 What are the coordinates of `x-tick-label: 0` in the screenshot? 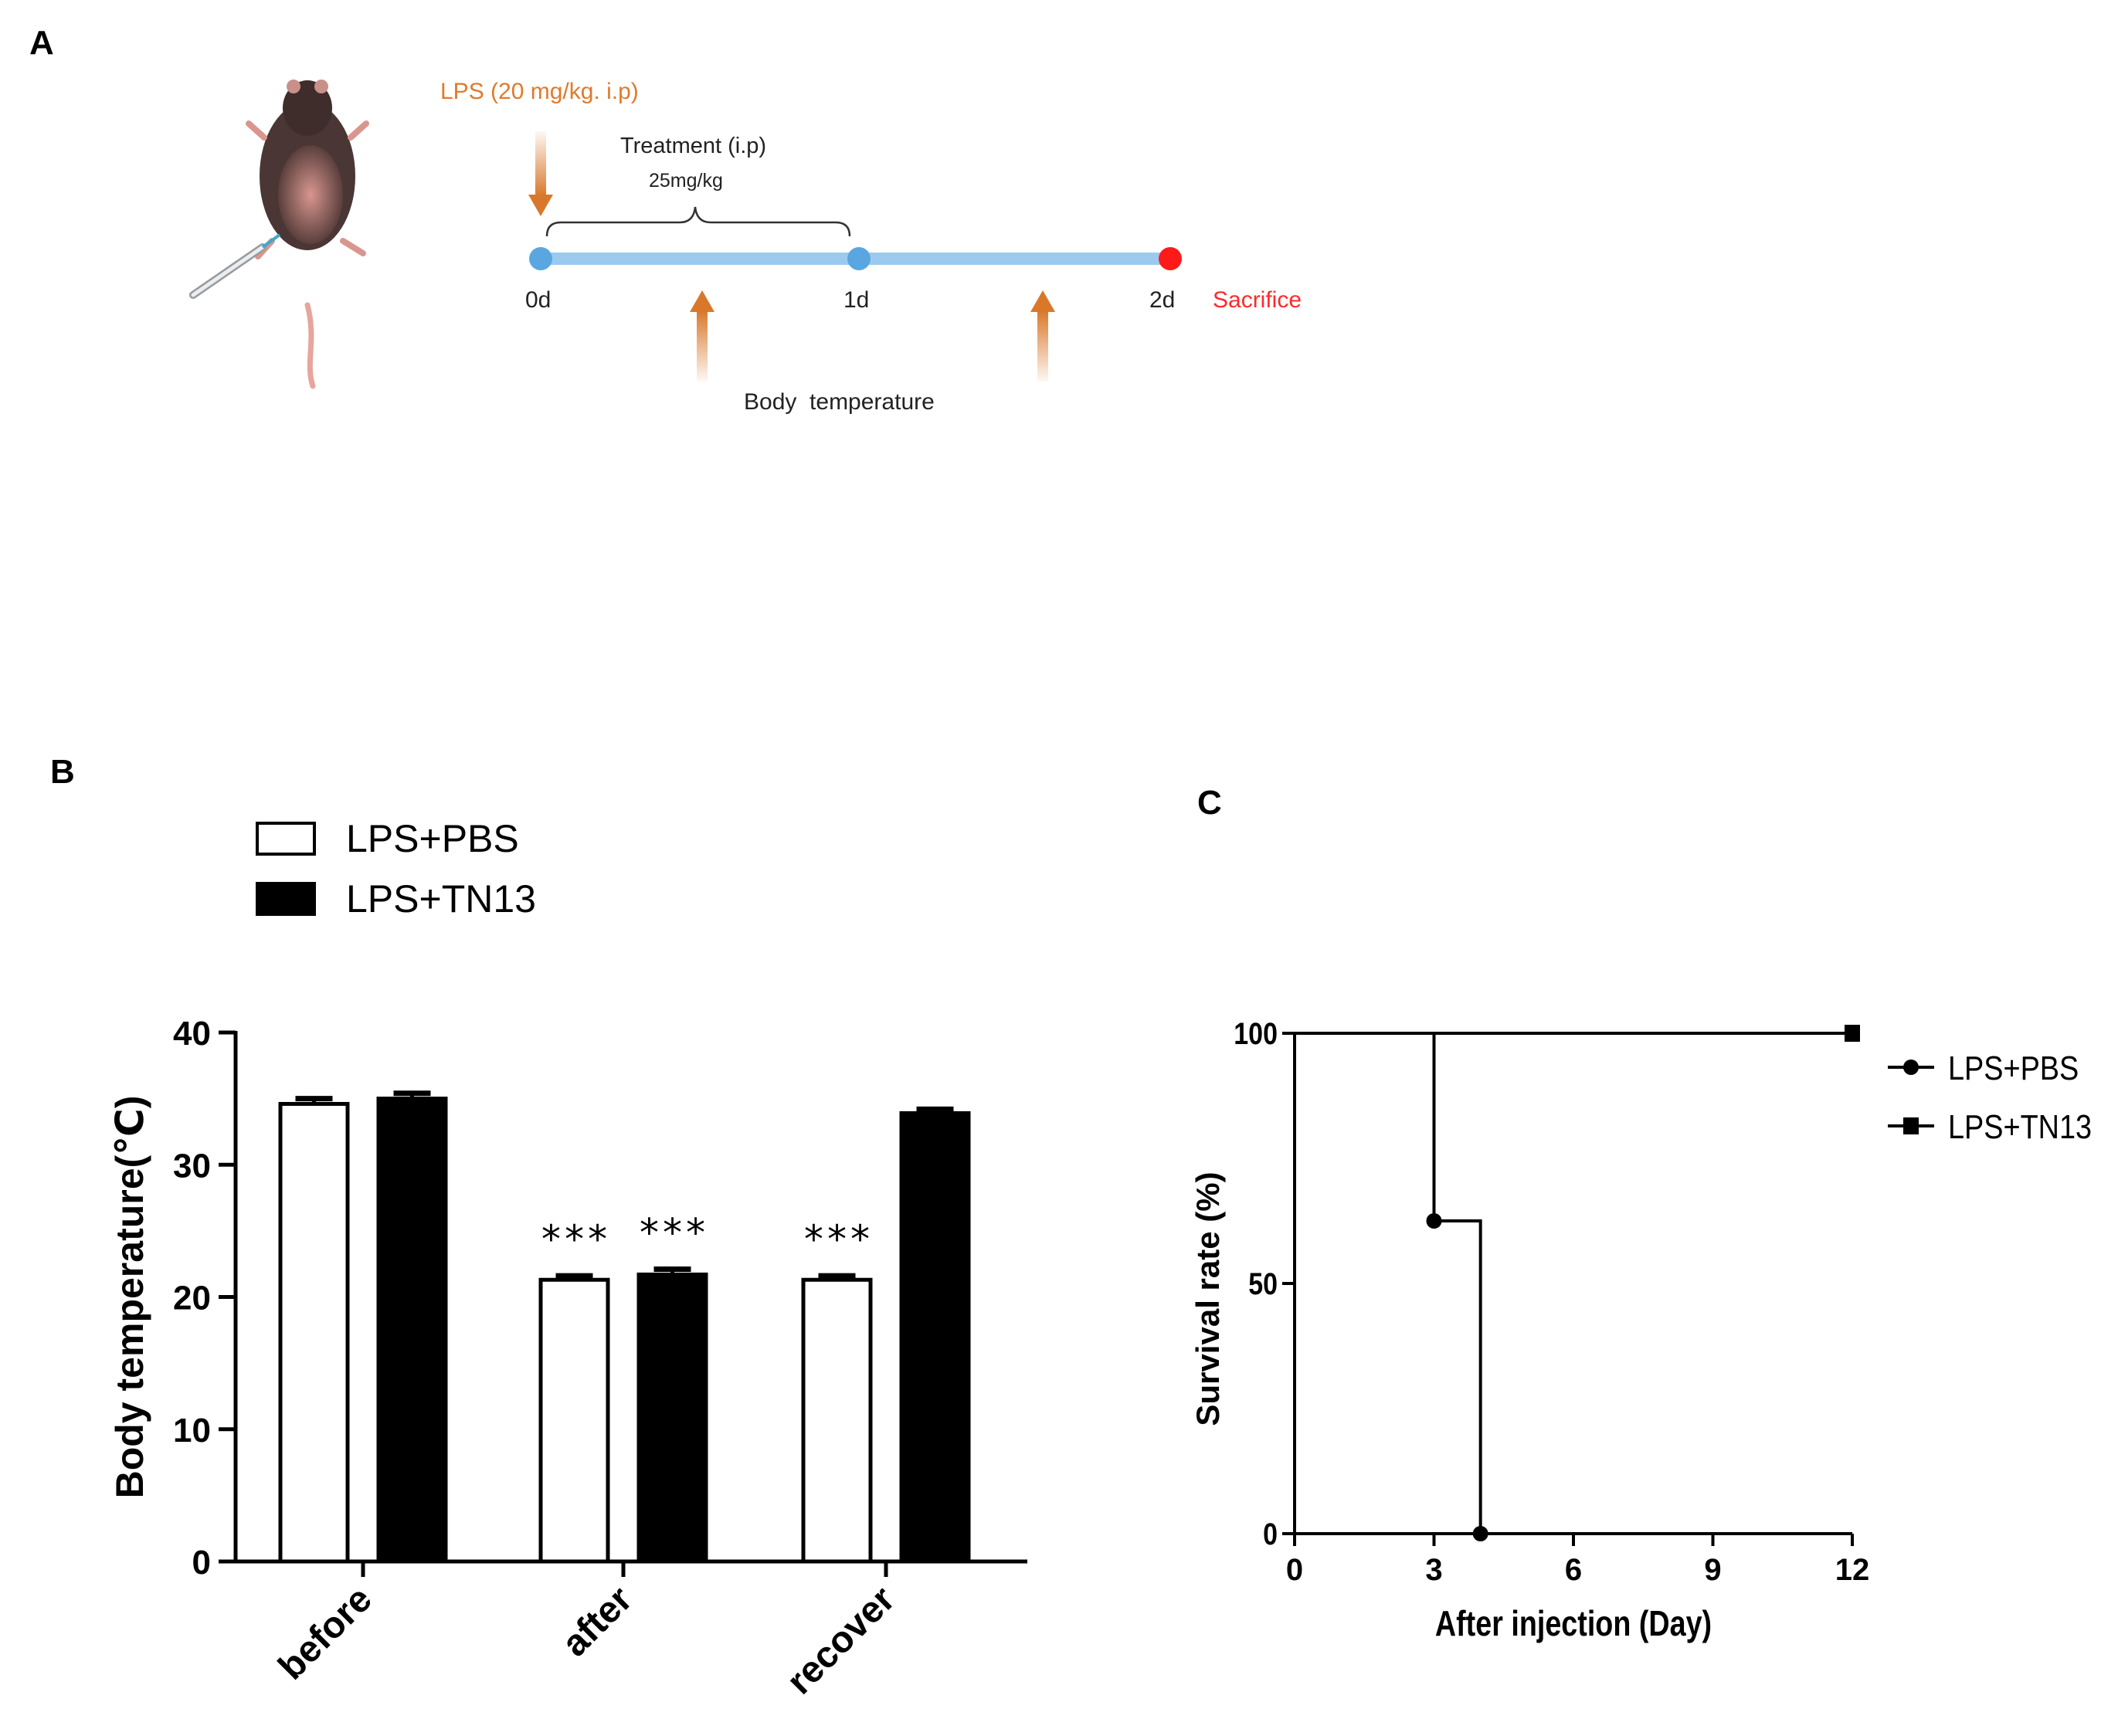 It's located at (1294, 1570).